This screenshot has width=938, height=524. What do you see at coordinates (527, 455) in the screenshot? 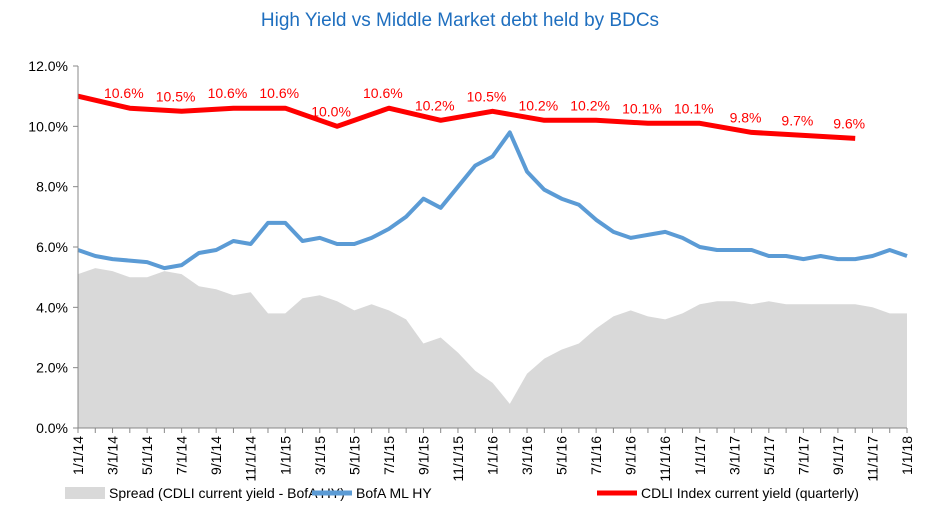
I see `x-tick-label: 3/1/16` at bounding box center [527, 455].